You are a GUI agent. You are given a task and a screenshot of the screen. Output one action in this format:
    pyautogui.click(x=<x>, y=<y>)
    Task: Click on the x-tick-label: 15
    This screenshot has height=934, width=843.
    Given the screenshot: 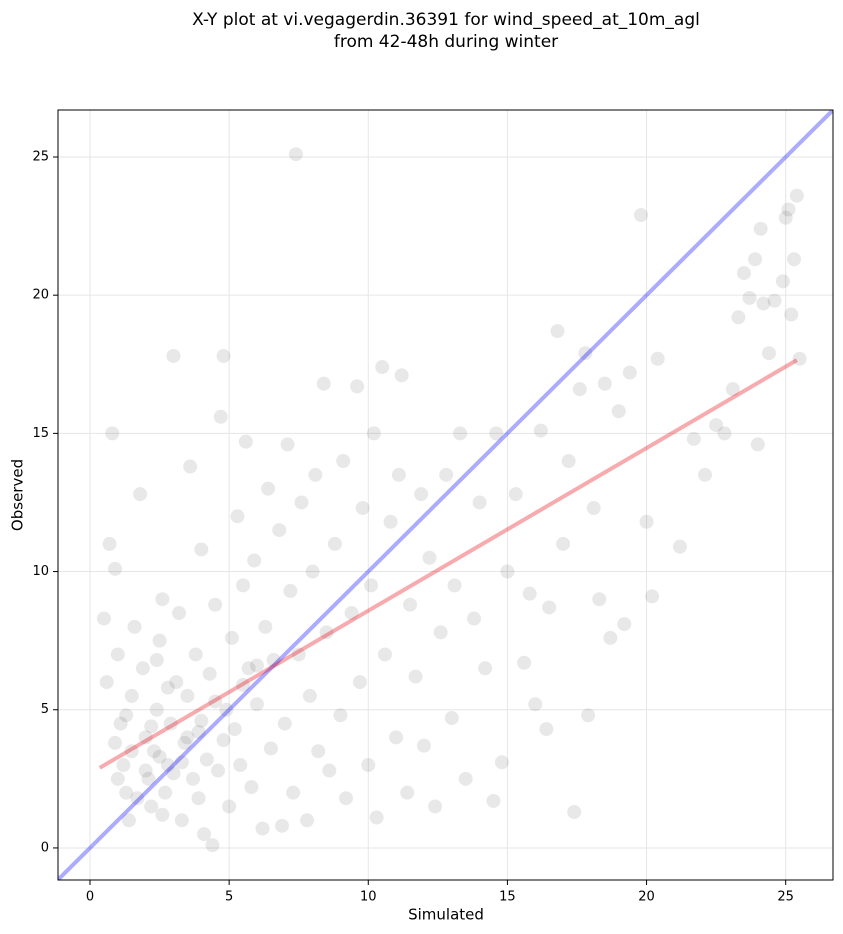 What is the action you would take?
    pyautogui.click(x=507, y=897)
    